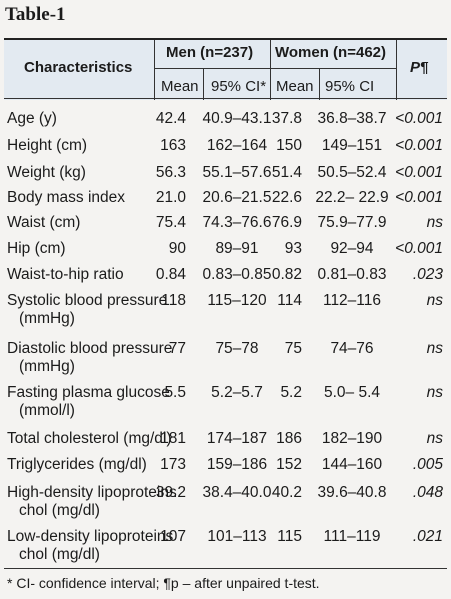 The height and width of the screenshot is (599, 451). I want to click on women-ci-cell: 50.5–52.4, so click(352, 172).